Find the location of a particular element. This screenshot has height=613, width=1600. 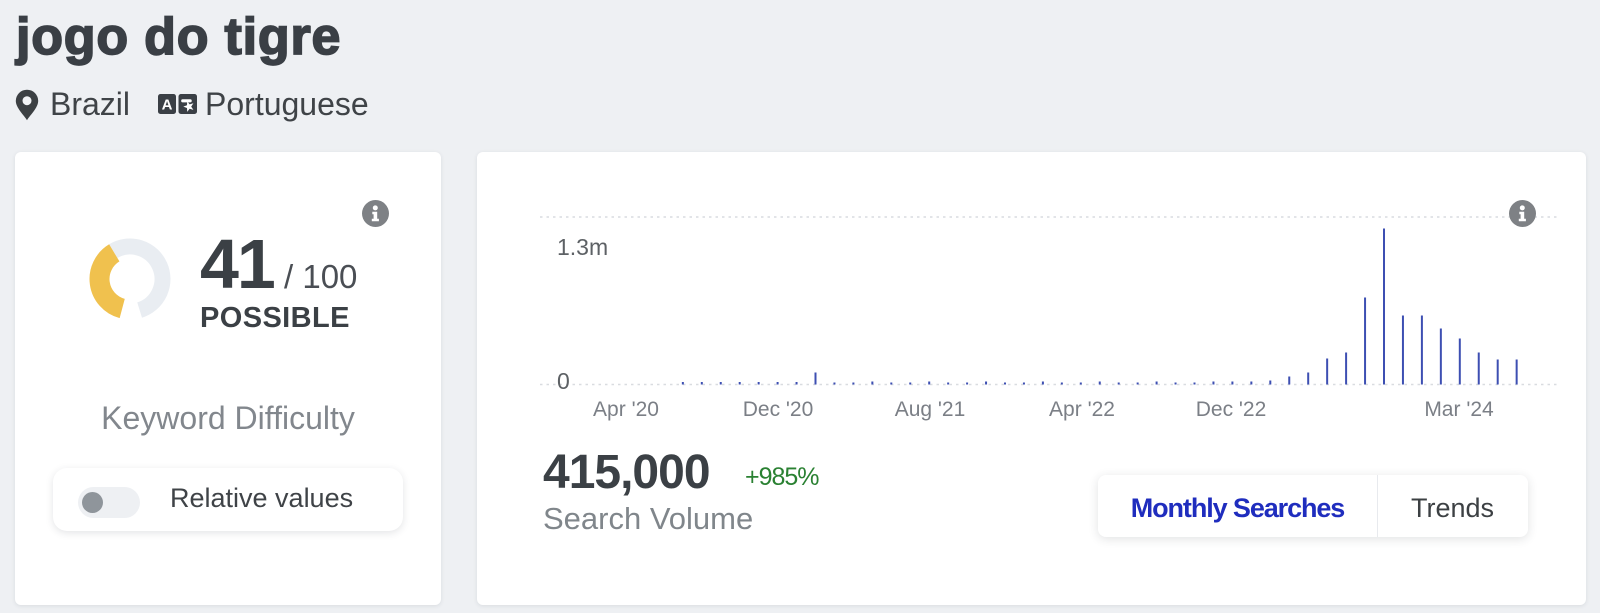

svg-text: A is located at coordinates (167, 105).